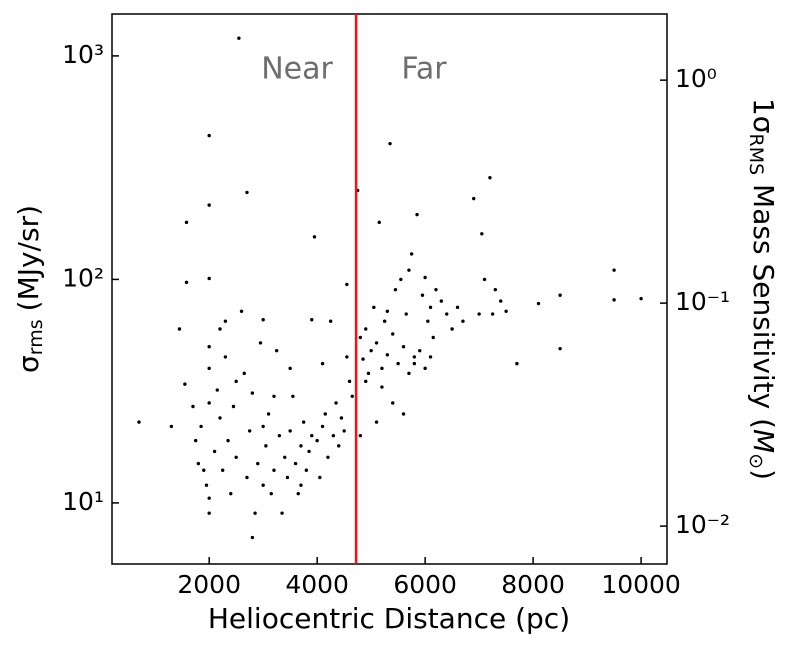  What do you see at coordinates (83, 277) in the screenshot?
I see `y-tick-label: 10²` at bounding box center [83, 277].